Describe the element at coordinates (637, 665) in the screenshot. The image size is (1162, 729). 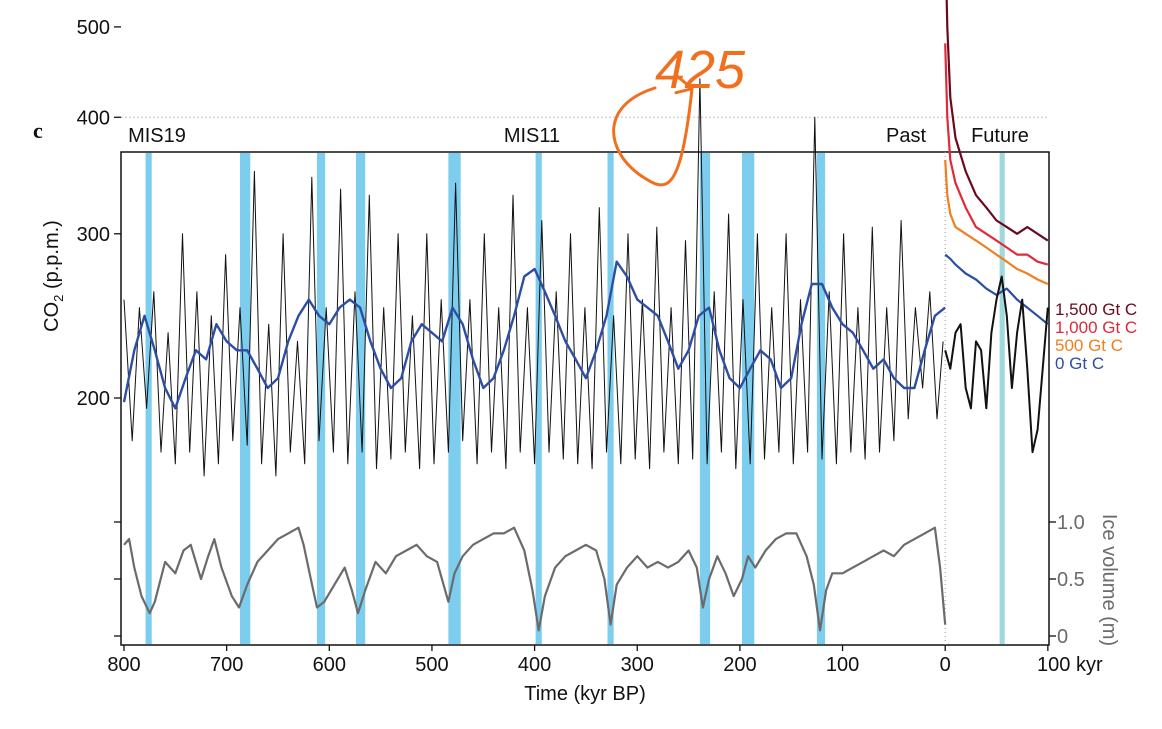
I see `x-tick-label: 300` at that location.